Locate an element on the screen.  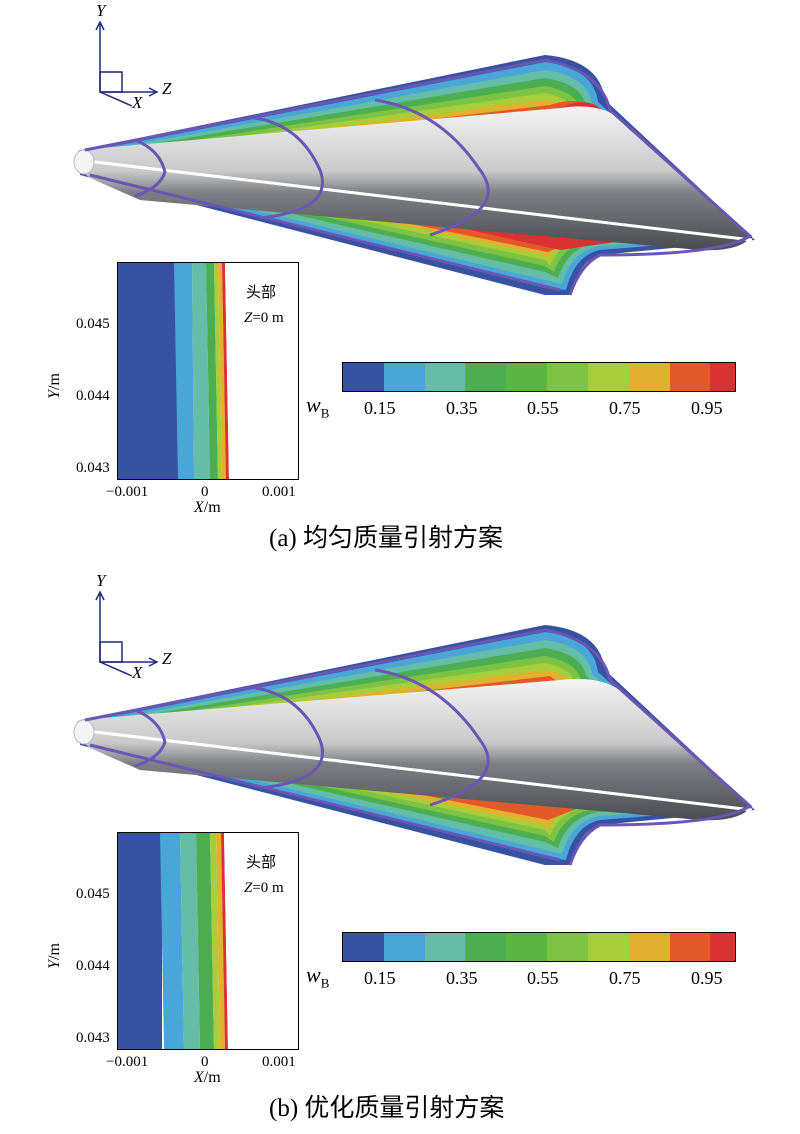
colorbar-b is located at coordinates (539, 947).